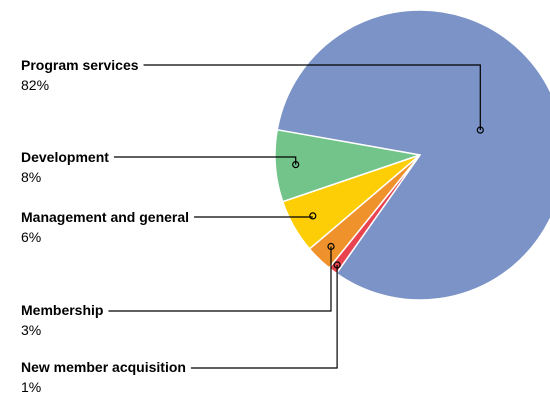 The height and width of the screenshot is (394, 550). Describe the element at coordinates (31, 177) in the screenshot. I see `value-development: 8%` at that location.